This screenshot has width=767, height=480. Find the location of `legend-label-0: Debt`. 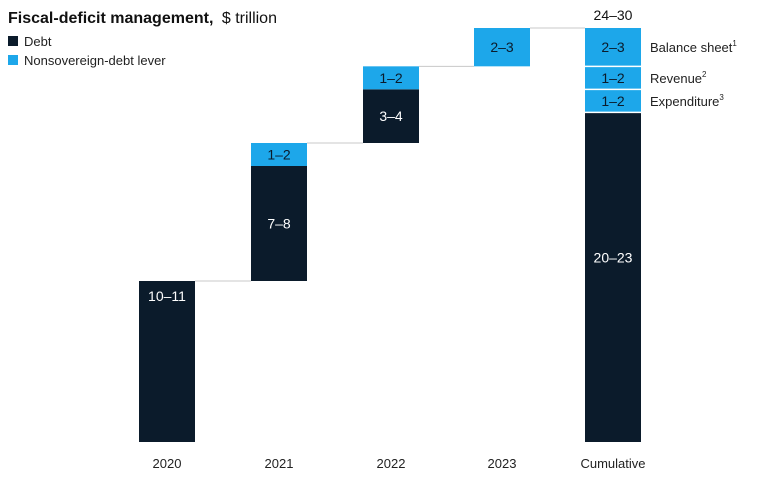

legend-label-0: Debt is located at coordinates (38, 41).